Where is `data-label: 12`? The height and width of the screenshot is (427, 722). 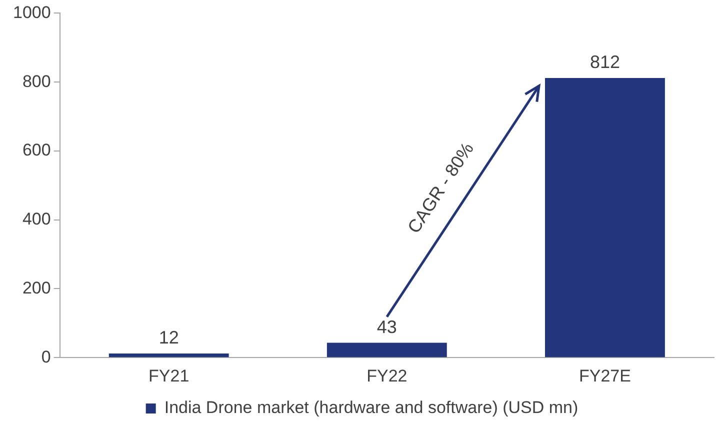 data-label: 12 is located at coordinates (168, 337).